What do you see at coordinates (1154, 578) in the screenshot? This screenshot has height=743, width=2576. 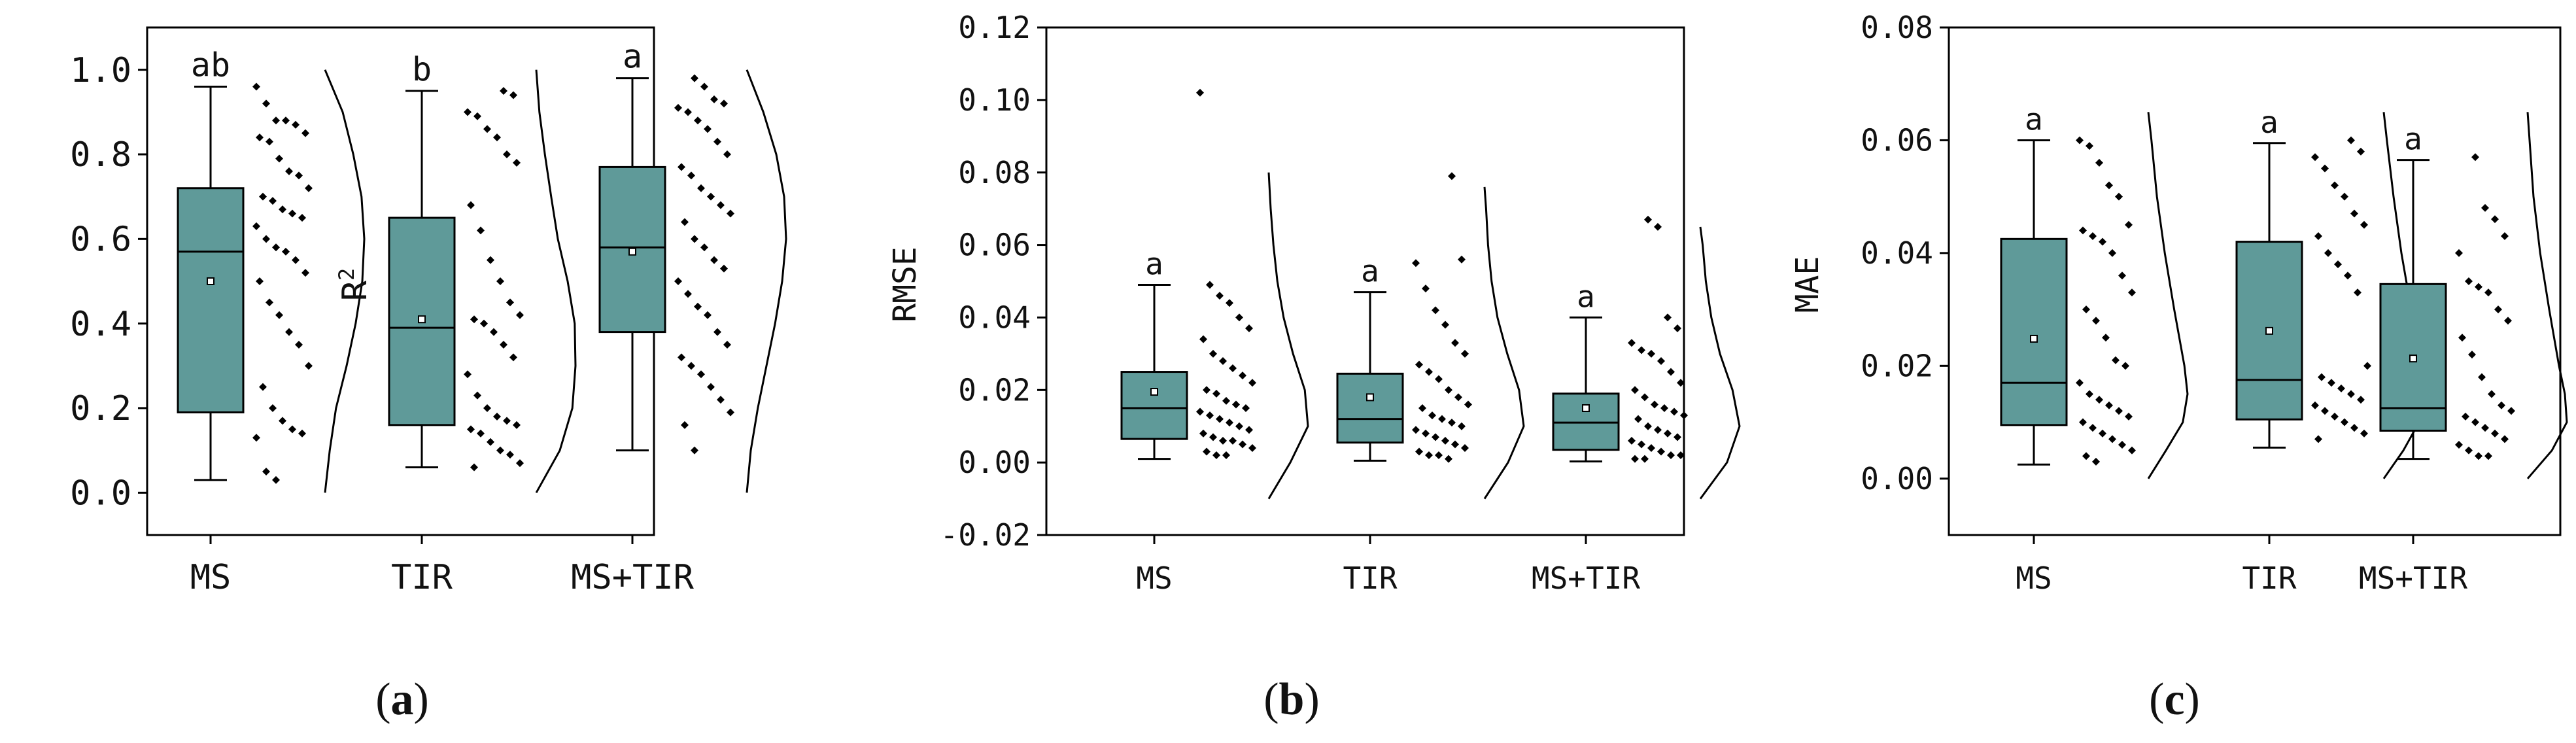 I see `chart-b-xtick-label: MS` at bounding box center [1154, 578].